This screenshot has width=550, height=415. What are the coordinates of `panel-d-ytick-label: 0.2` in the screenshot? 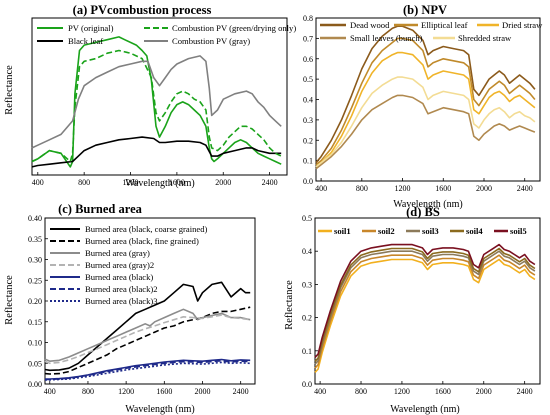 It's located at (307, 318).